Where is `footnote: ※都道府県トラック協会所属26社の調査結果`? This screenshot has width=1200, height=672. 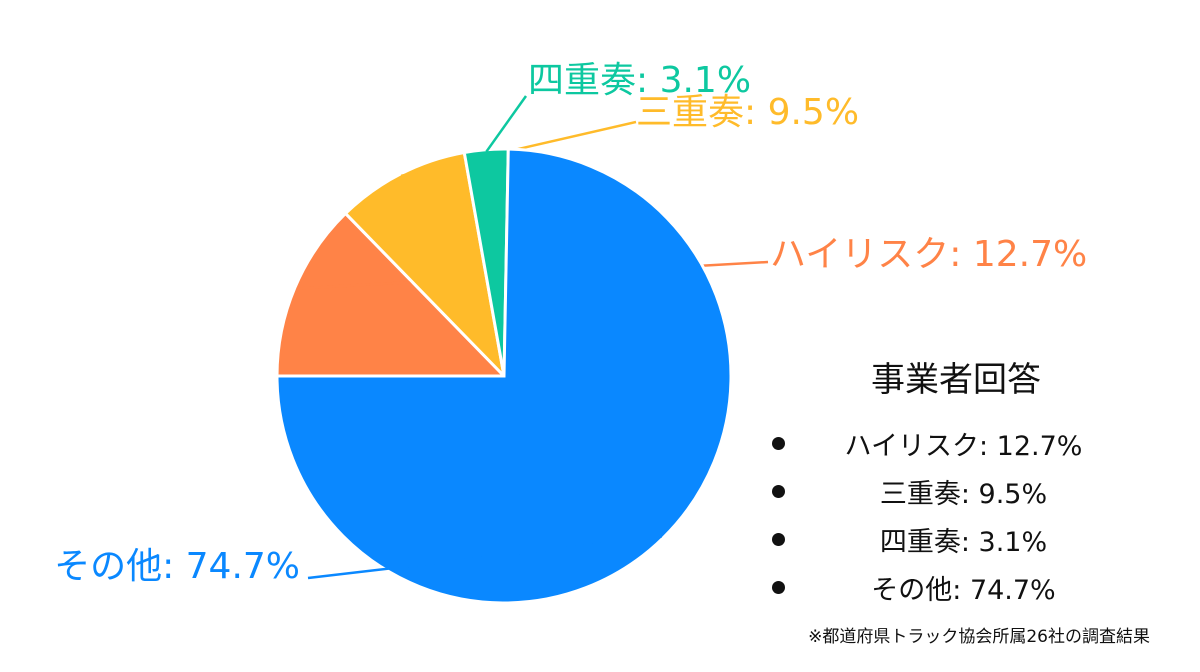
footnote: ※都道府県トラック協会所属26社の調査結果 is located at coordinates (979, 637).